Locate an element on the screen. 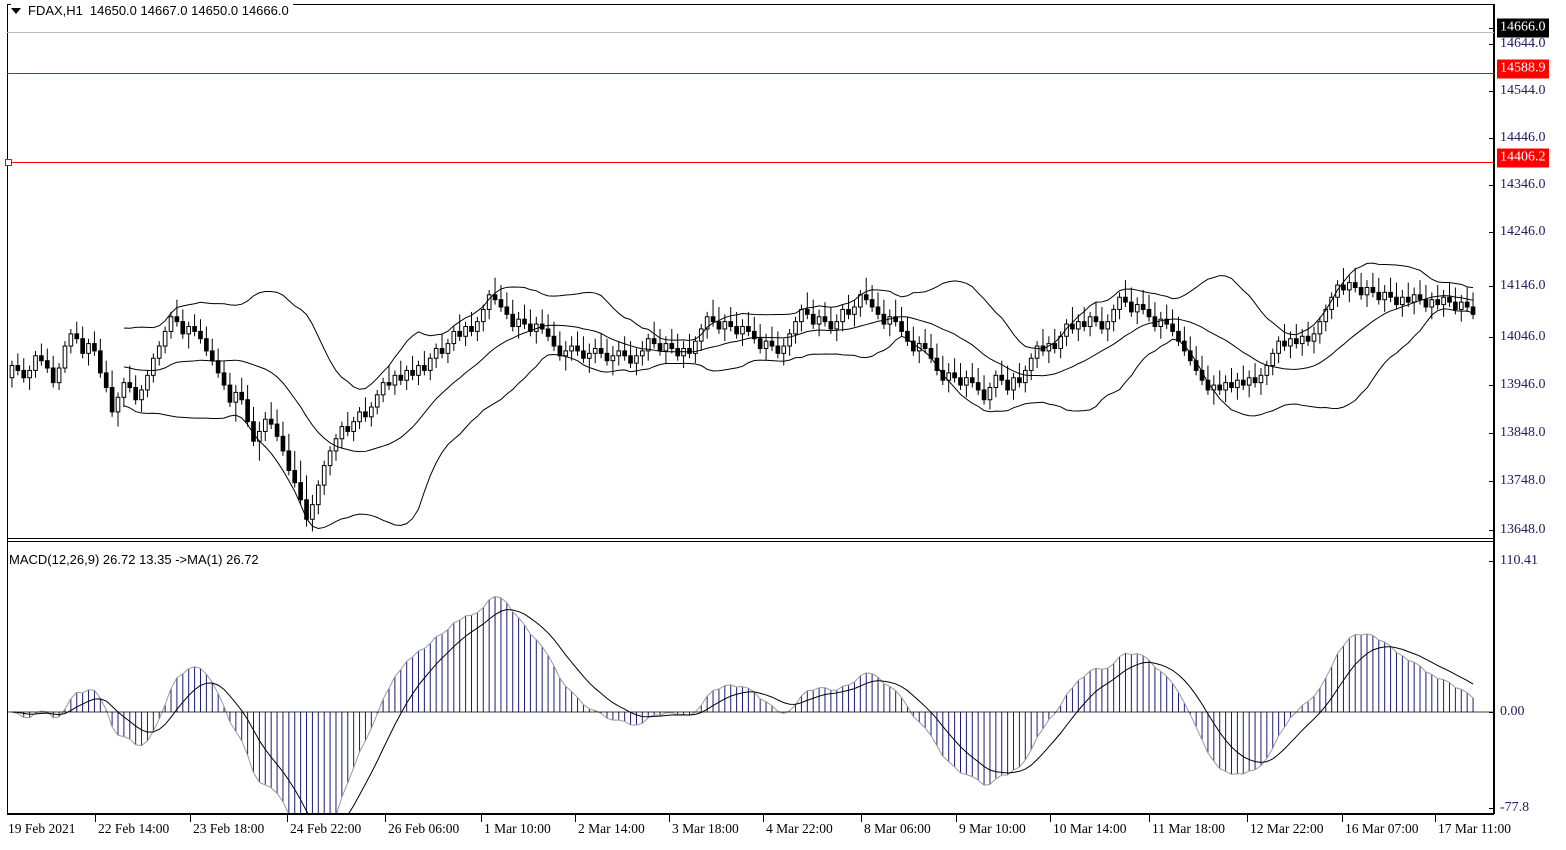  price-axis-label: 14046.0 is located at coordinates (1523, 336).